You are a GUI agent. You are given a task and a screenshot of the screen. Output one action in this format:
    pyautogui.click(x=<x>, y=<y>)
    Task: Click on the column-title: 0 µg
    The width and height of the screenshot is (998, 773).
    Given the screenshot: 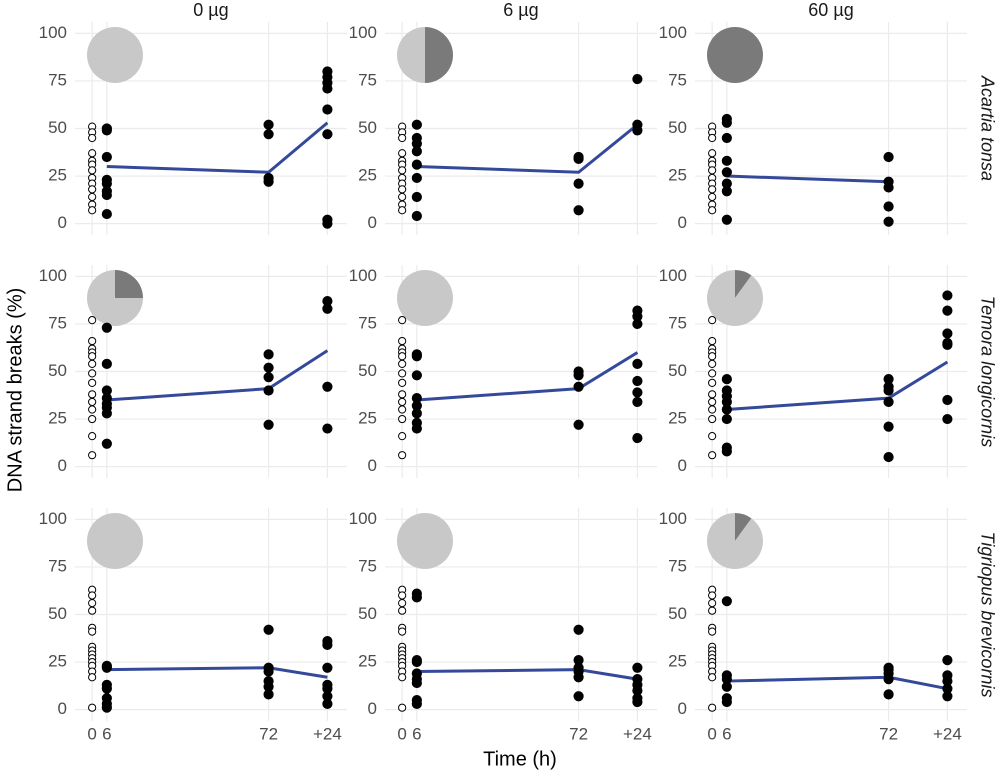 What is the action you would take?
    pyautogui.click(x=210, y=10)
    